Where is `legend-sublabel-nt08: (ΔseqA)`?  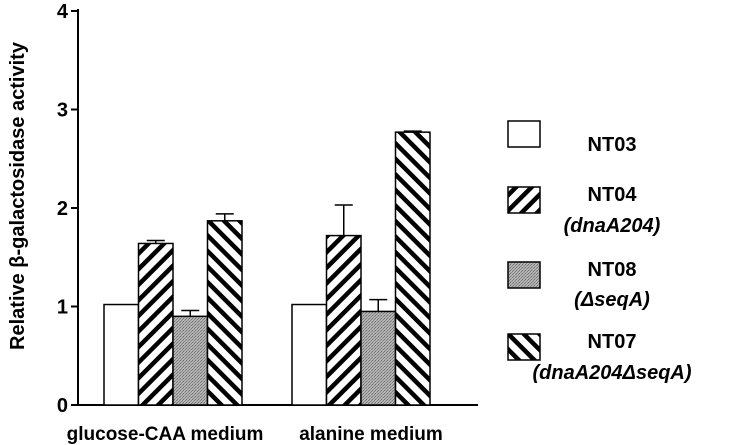 legend-sublabel-nt08: (ΔseqA) is located at coordinates (612, 300).